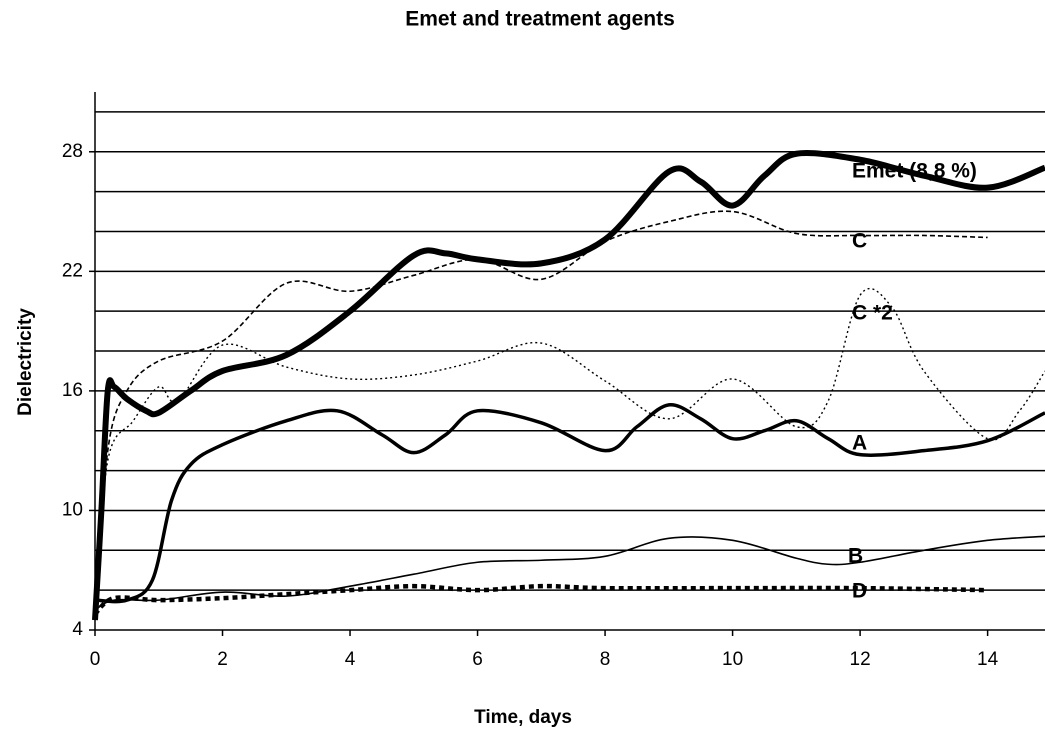 The height and width of the screenshot is (741, 1045). What do you see at coordinates (222, 659) in the screenshot?
I see `x-tick-label: 2` at bounding box center [222, 659].